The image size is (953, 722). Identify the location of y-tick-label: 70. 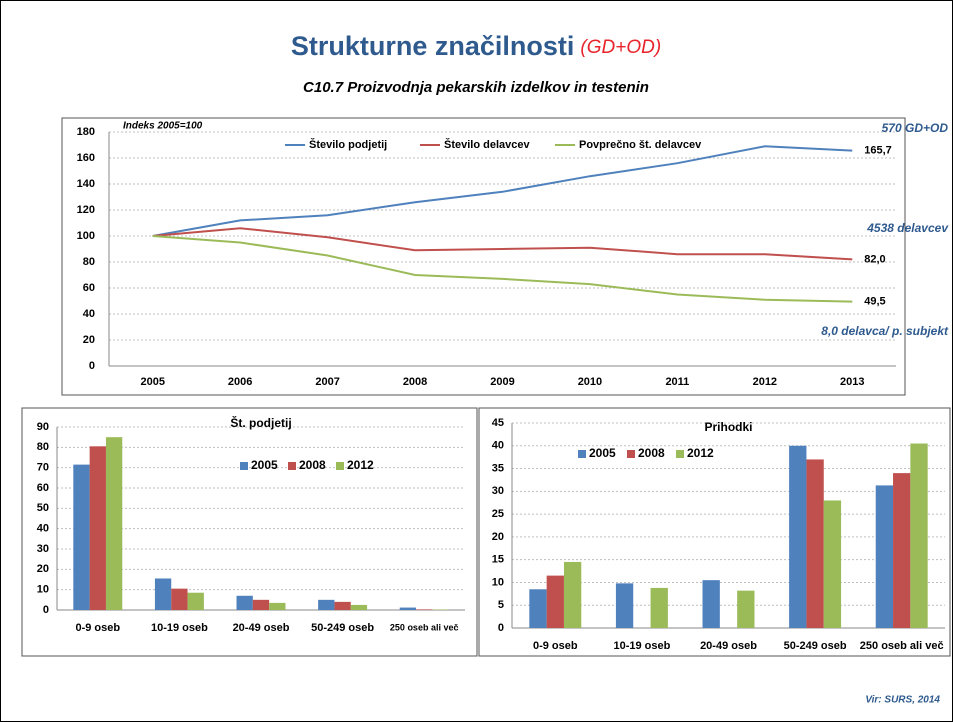
(43, 468).